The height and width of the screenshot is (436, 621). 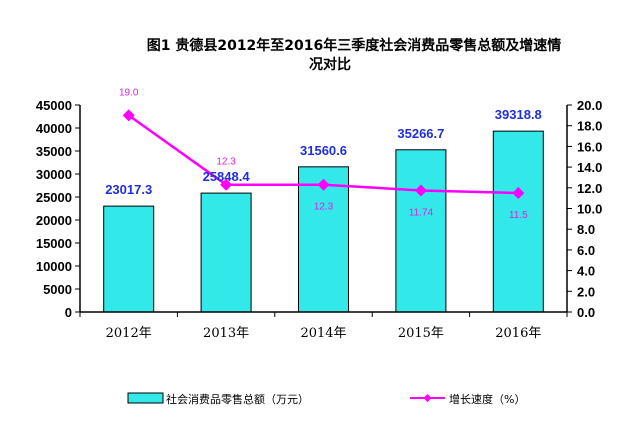 I want to click on growth-value-label: 11.74, so click(x=421, y=212).